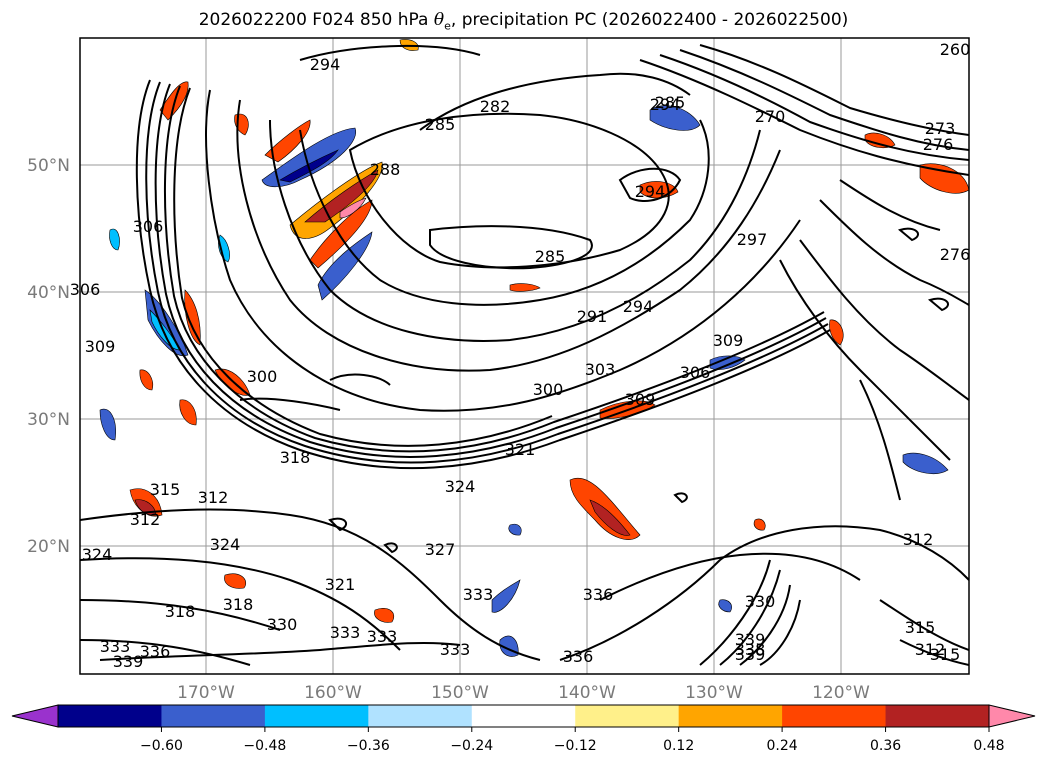 This screenshot has width=1047, height=767. Describe the element at coordinates (48, 547) in the screenshot. I see `lat-label-20n: 20°N` at that location.